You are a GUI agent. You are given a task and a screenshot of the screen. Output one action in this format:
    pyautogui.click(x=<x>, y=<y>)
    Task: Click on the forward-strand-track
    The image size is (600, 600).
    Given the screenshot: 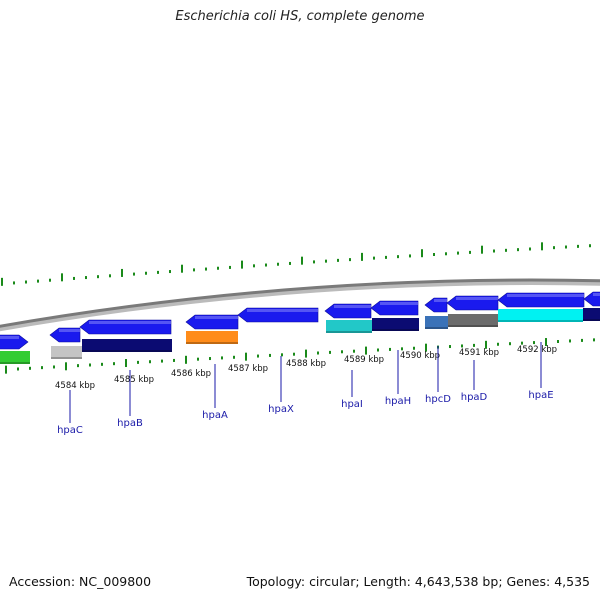 What is the action you would take?
    pyautogui.click(x=300, y=320)
    